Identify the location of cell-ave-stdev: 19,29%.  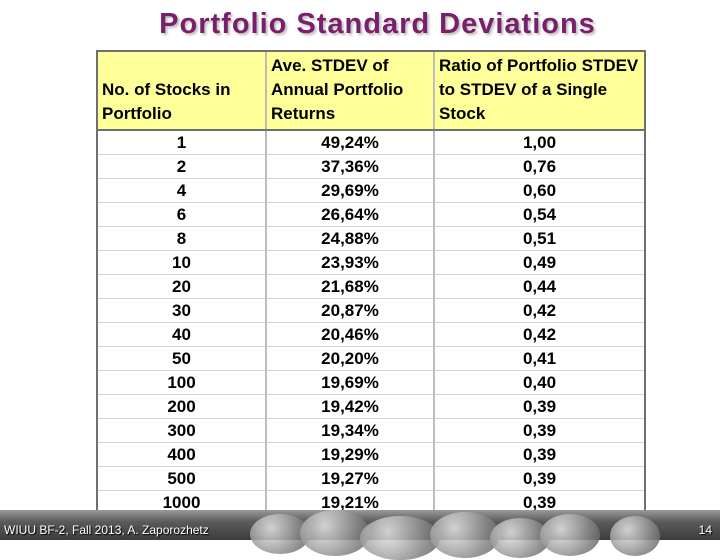
(349, 454).